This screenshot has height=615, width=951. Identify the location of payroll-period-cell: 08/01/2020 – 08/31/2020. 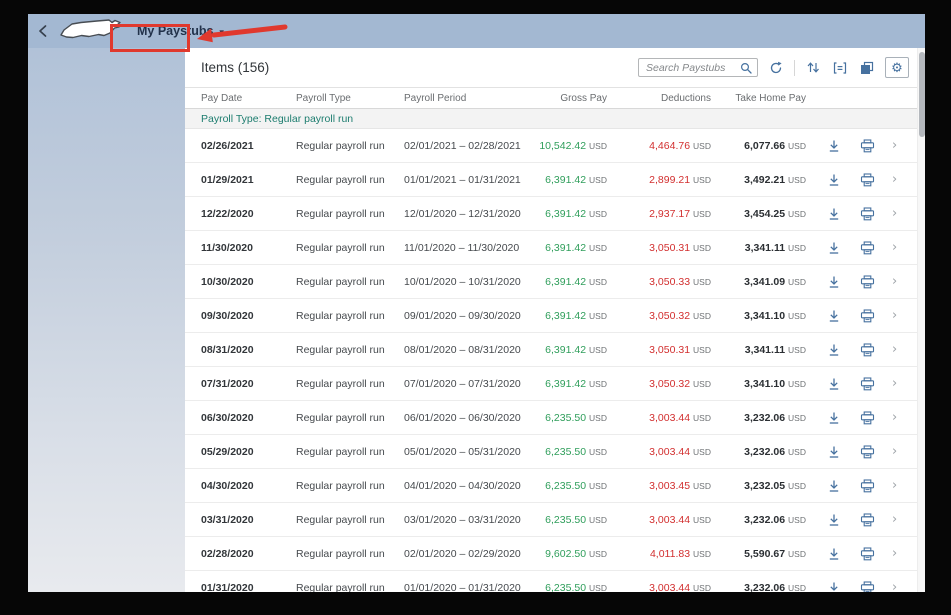
(462, 349).